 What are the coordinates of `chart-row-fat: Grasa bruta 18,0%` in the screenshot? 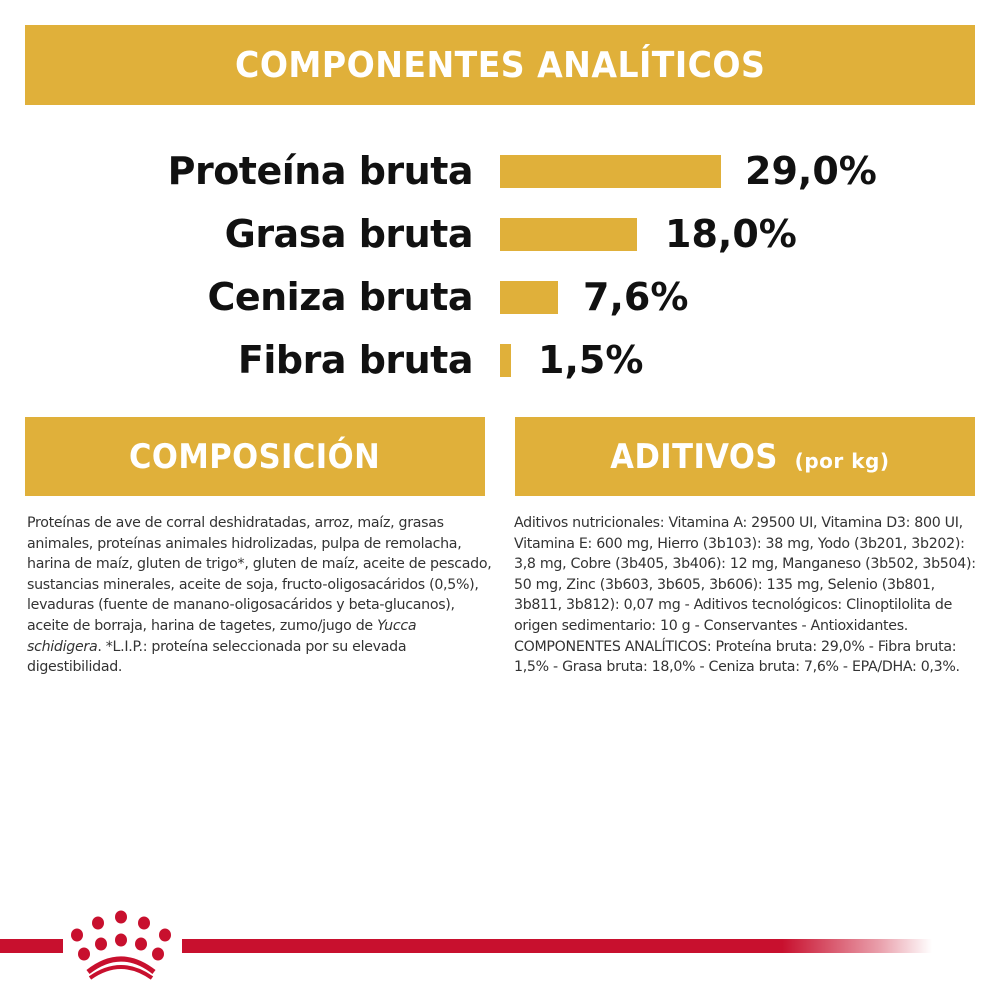 It's located at (500, 234).